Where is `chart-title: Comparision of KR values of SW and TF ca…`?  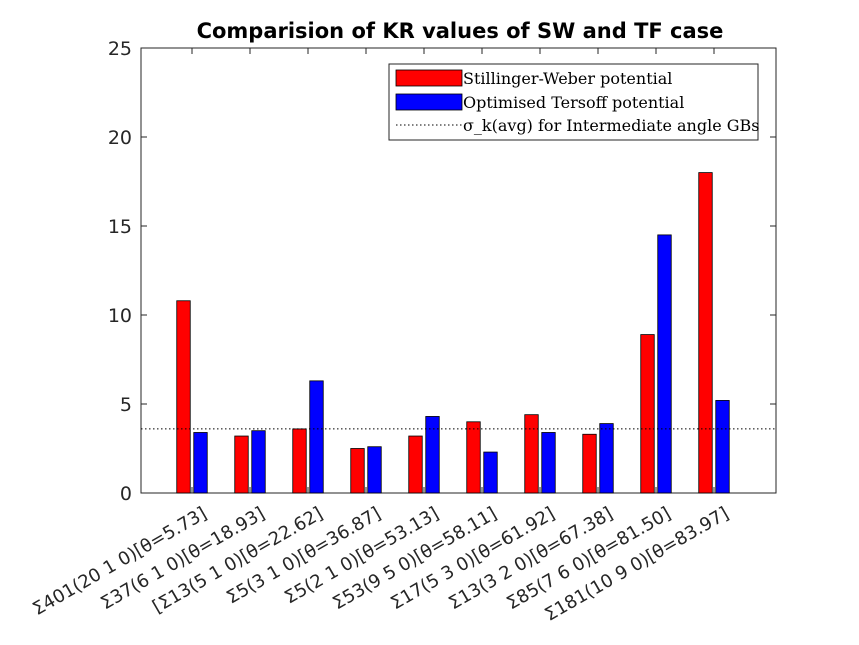
chart-title: Comparision of KR values of SW and TF ca… is located at coordinates (460, 31).